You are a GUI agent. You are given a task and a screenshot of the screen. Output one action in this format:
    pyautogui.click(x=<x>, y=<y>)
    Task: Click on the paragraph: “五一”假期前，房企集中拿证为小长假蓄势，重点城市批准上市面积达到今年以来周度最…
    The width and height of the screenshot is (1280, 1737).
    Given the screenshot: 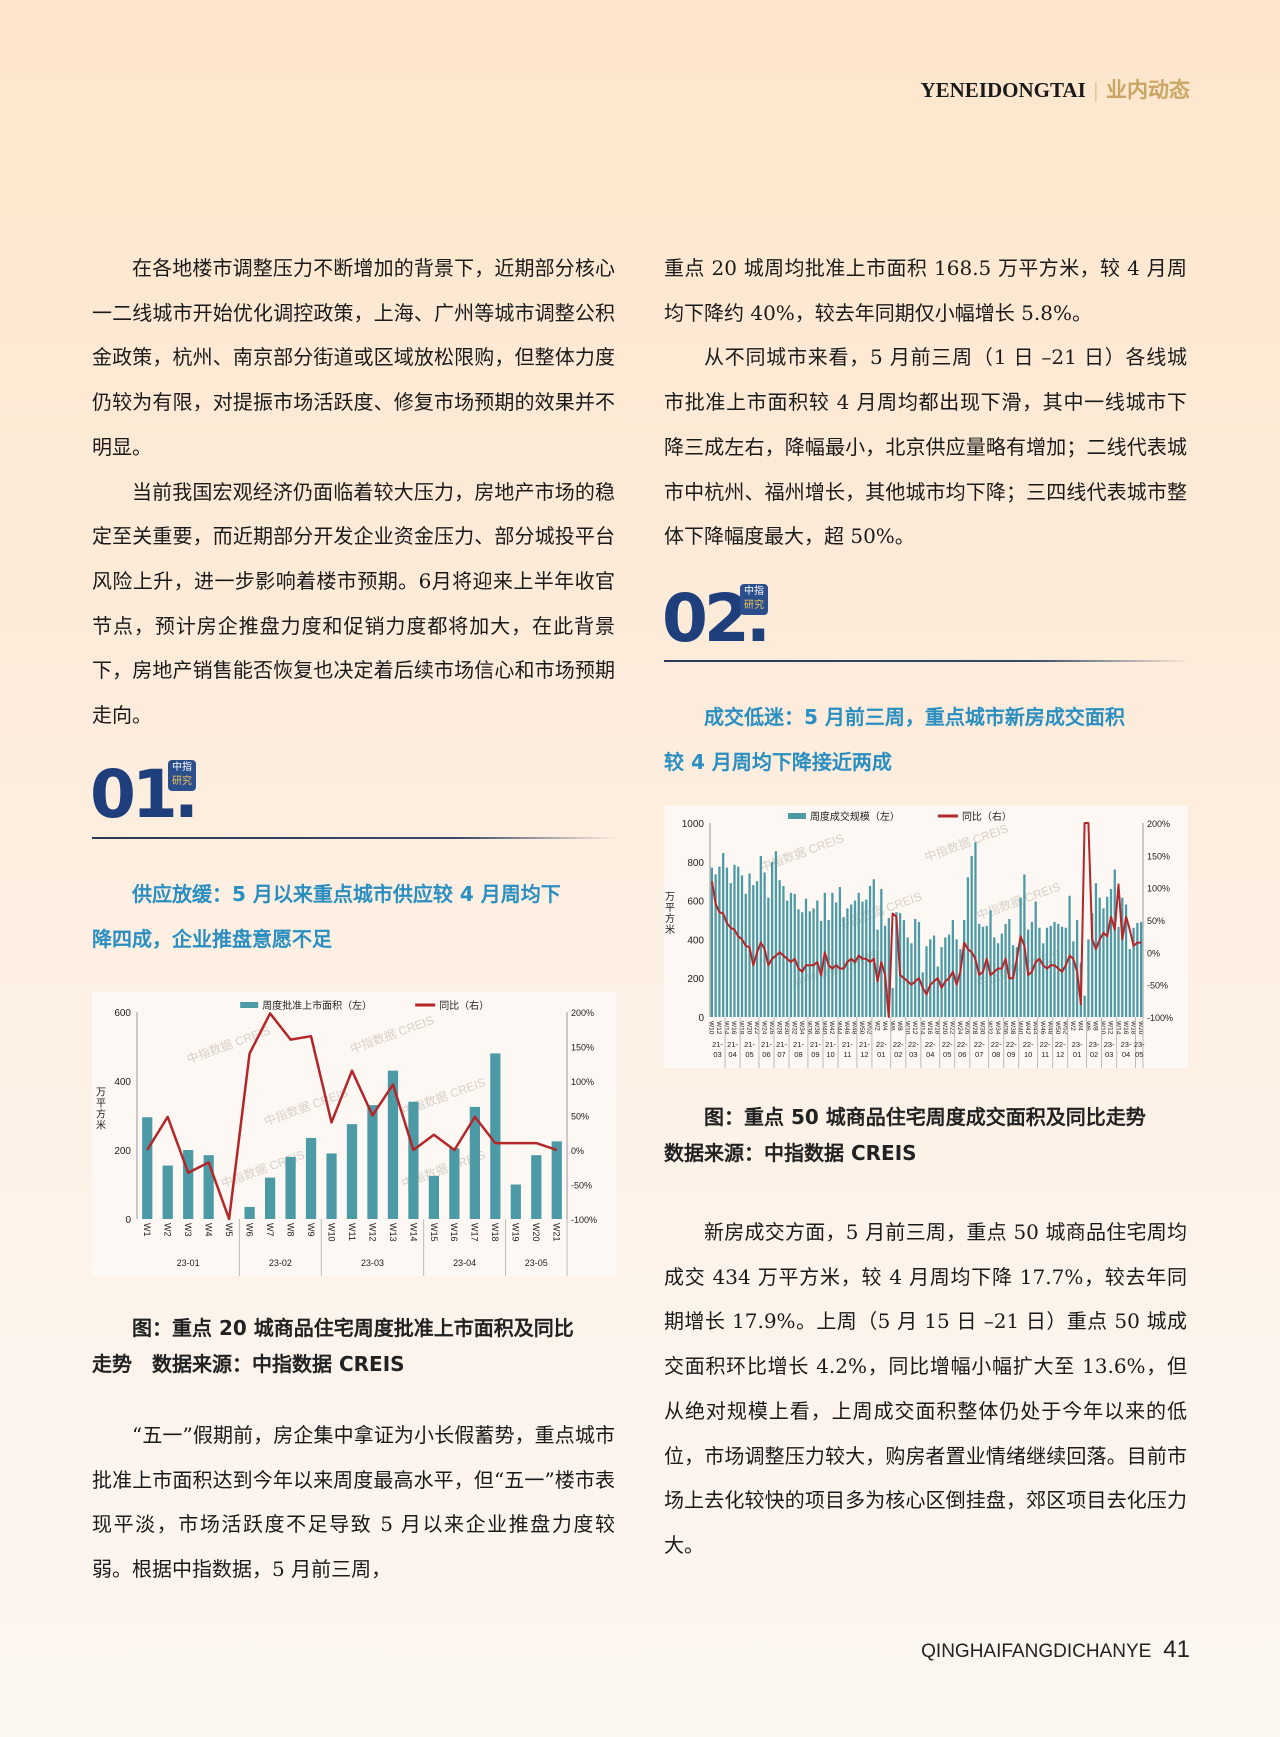 What is the action you would take?
    pyautogui.click(x=353, y=1502)
    